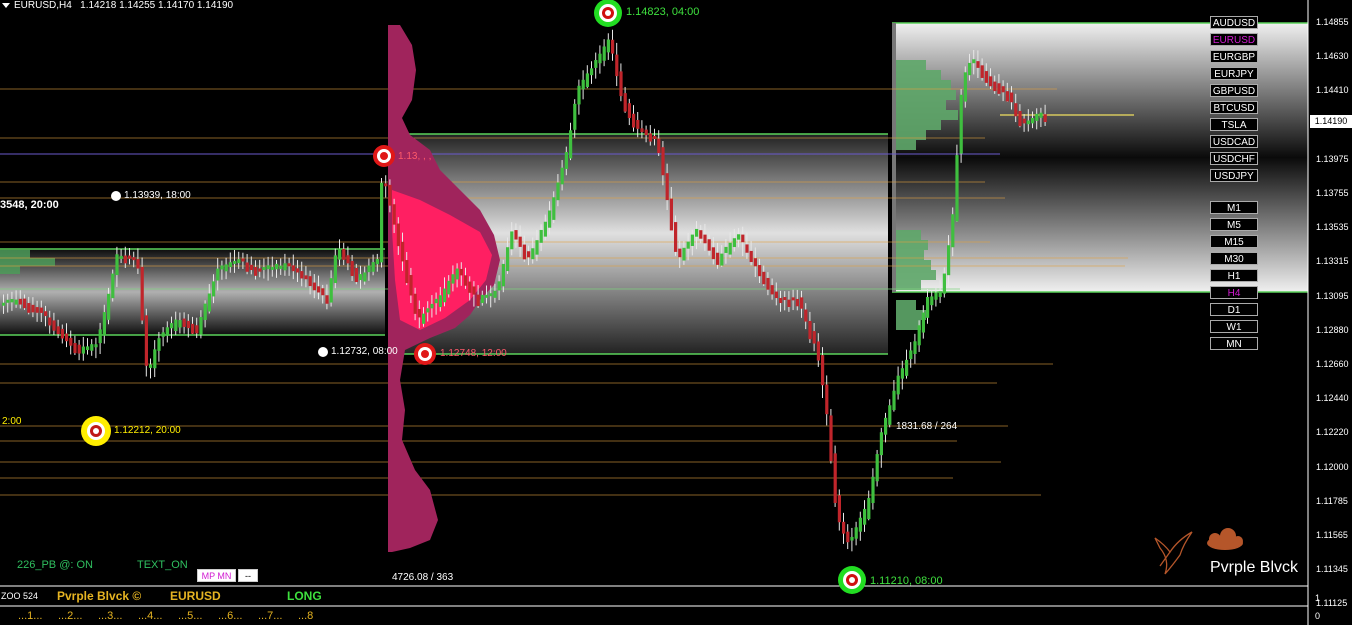 Image resolution: width=1352 pixels, height=625 pixels. Describe the element at coordinates (1234, 258) in the screenshot. I see `timeframe-button-m30: M30` at that location.